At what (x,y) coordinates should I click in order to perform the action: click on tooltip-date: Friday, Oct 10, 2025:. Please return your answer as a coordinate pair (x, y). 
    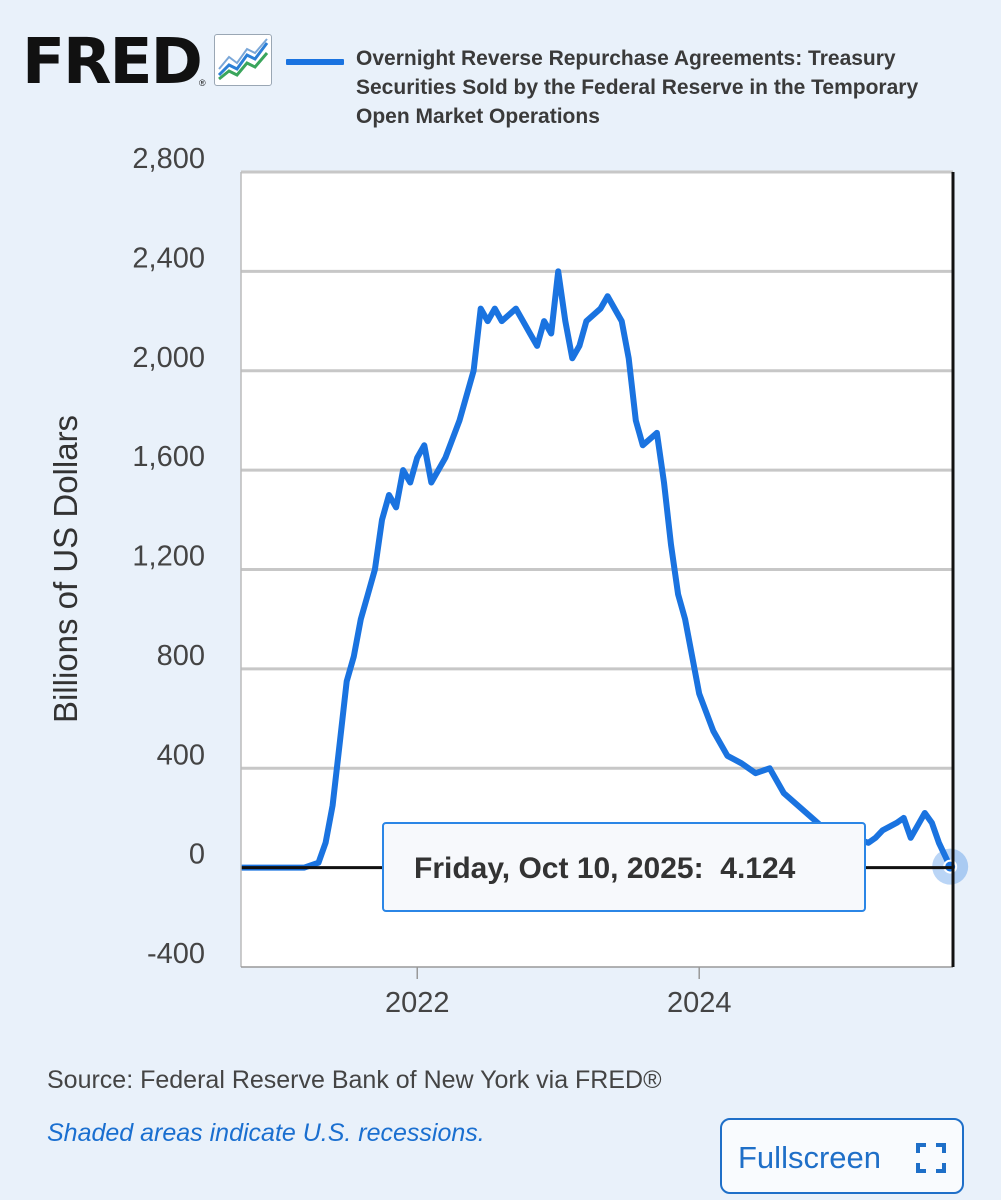
    Looking at the image, I should click on (559, 868).